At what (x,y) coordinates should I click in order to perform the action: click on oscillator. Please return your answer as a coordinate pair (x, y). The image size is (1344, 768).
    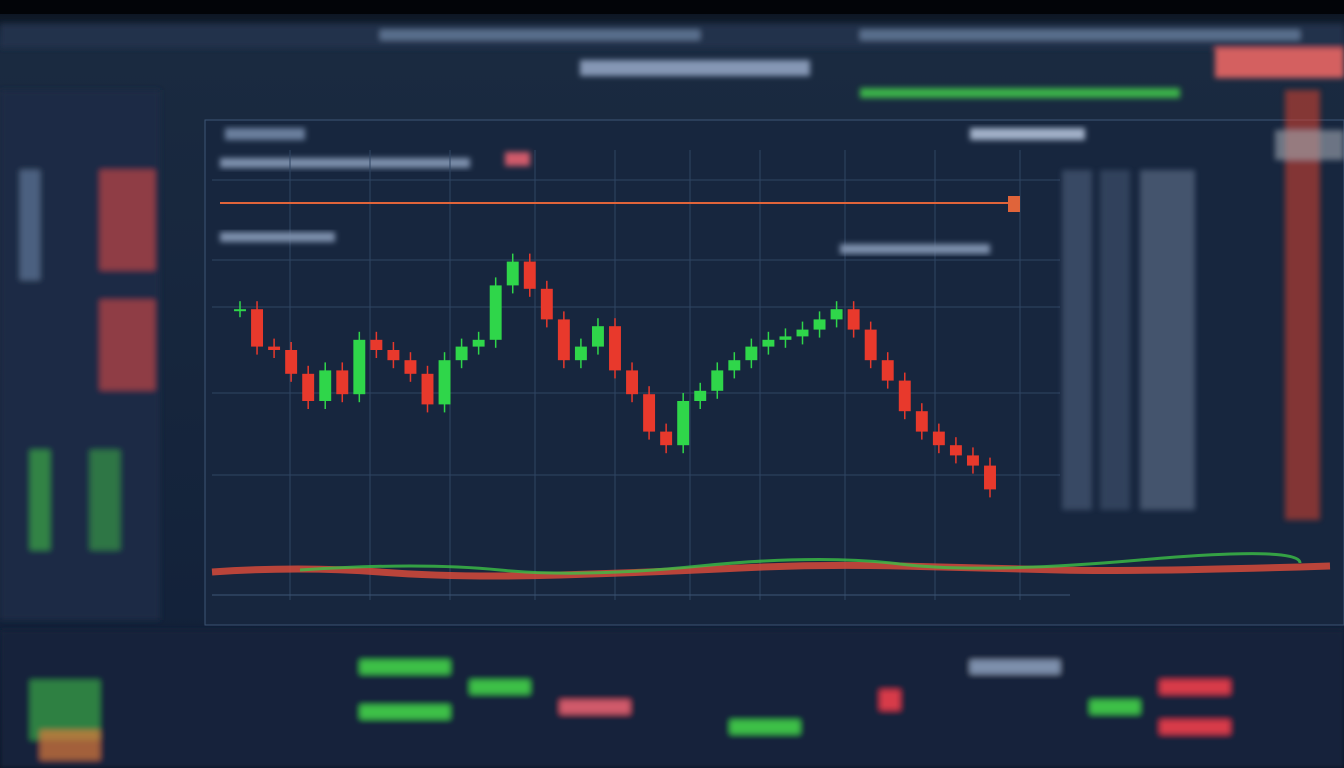
    Looking at the image, I should click on (771, 570).